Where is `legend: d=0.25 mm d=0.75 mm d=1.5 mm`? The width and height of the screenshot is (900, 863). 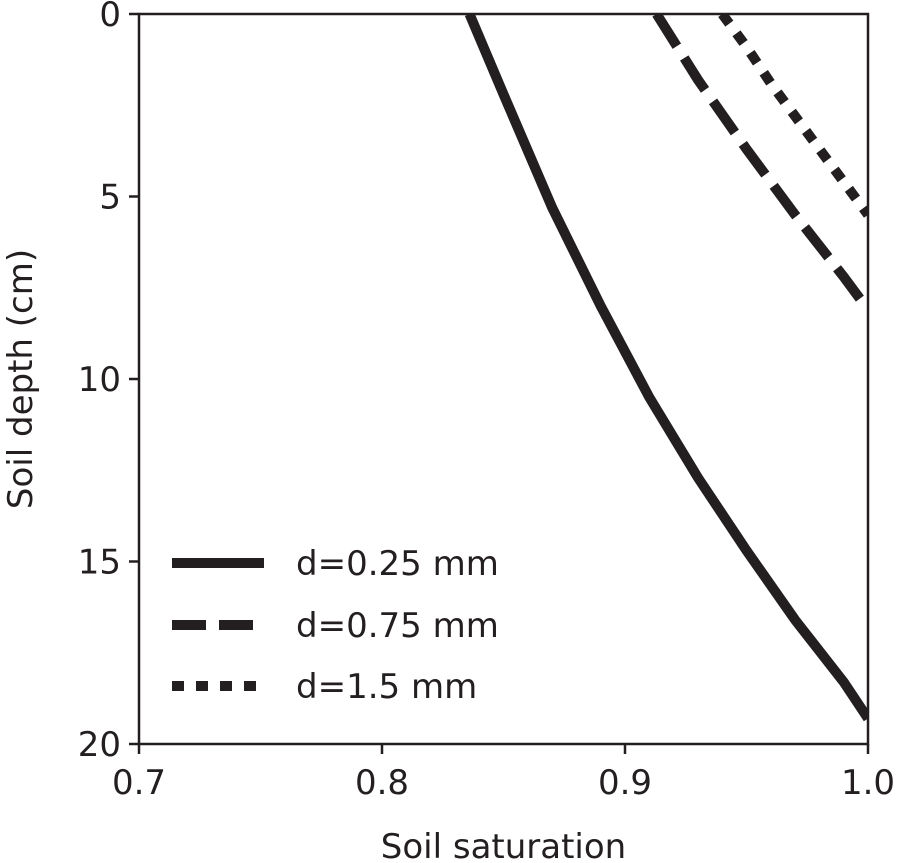
legend: d=0.25 mm d=0.75 mm d=1.5 mm is located at coordinates (335, 625).